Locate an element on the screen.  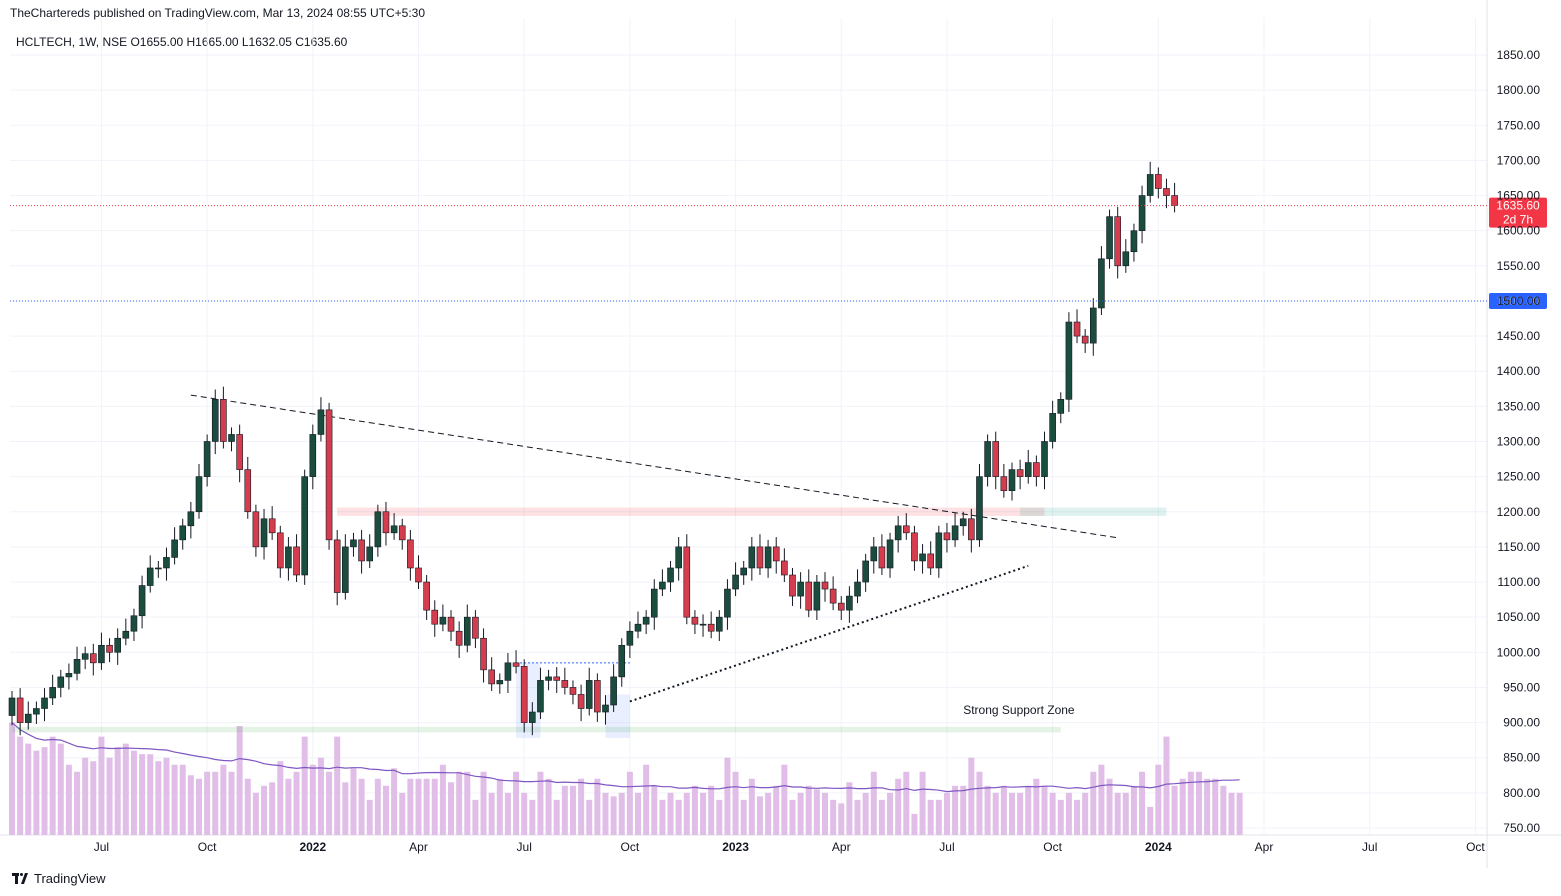
price-tick-label: 800.00 is located at coordinates (1521, 793).